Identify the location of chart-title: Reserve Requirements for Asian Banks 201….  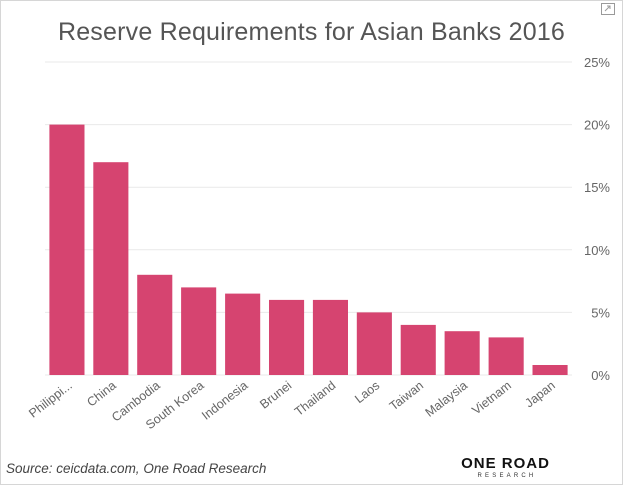
(311, 32).